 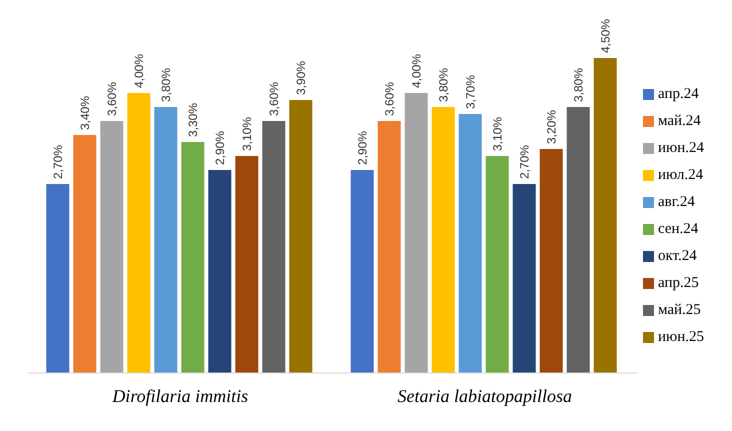 I want to click on legend-label: сен.24, so click(x=678, y=228).